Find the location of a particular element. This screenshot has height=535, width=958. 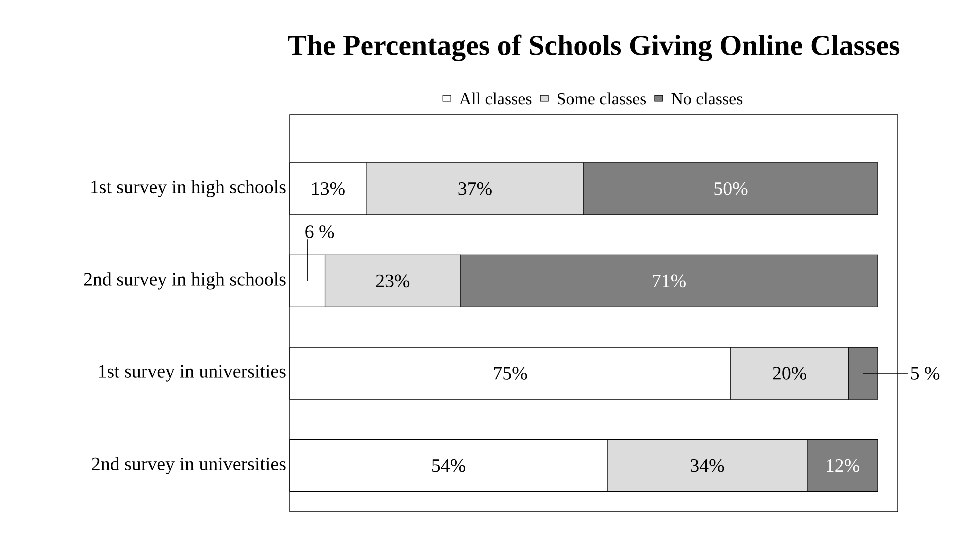

data-label: 50% is located at coordinates (731, 189).